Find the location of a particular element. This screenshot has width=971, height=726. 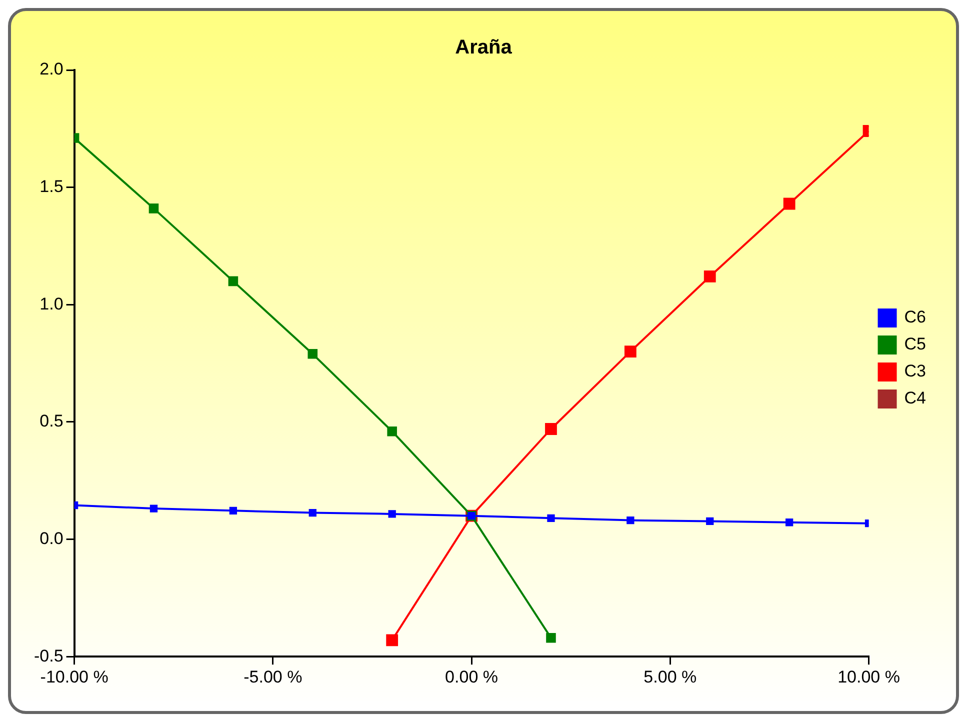

y-tick-label: 0.0 is located at coordinates (52, 538).